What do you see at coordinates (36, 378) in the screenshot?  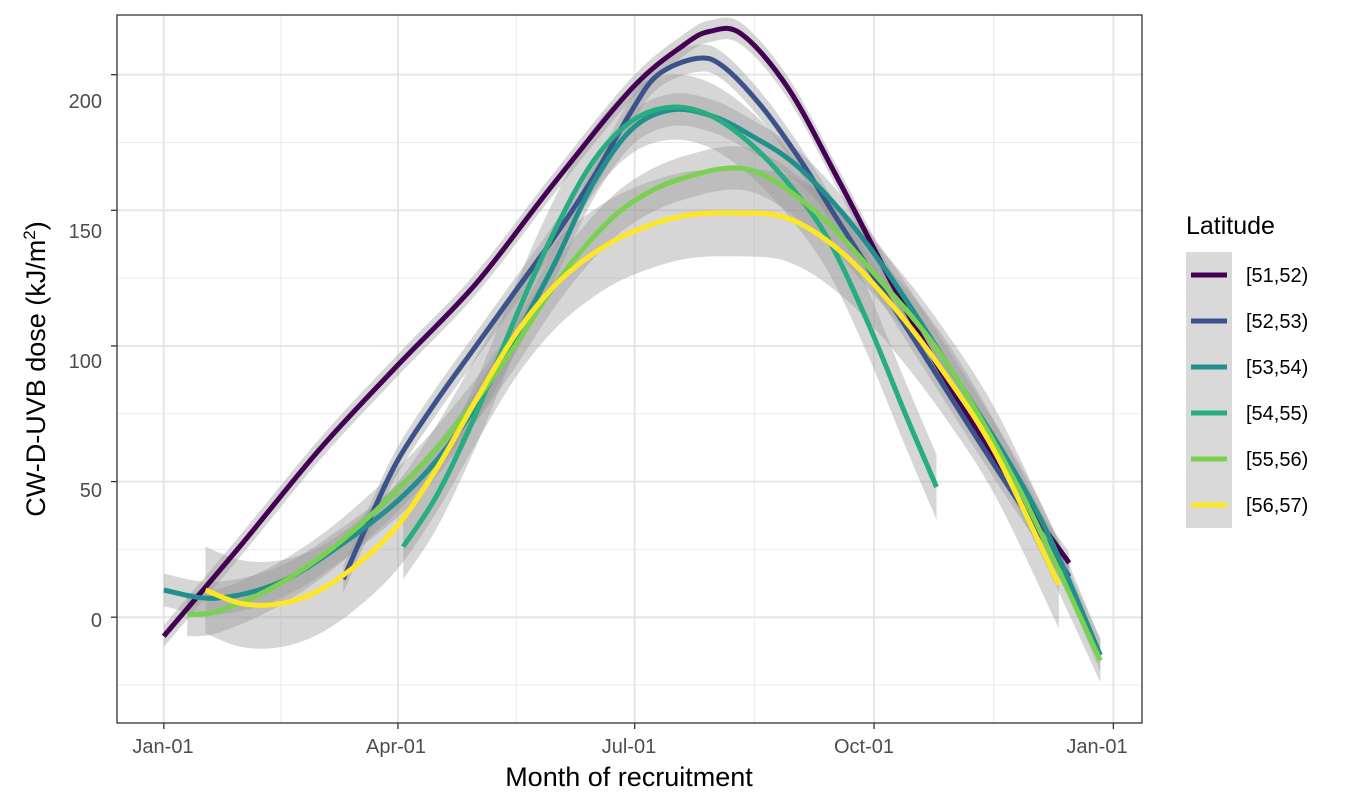 I see `y-axis-title-main: CW-D-UVB dose (kJ/m` at bounding box center [36, 378].